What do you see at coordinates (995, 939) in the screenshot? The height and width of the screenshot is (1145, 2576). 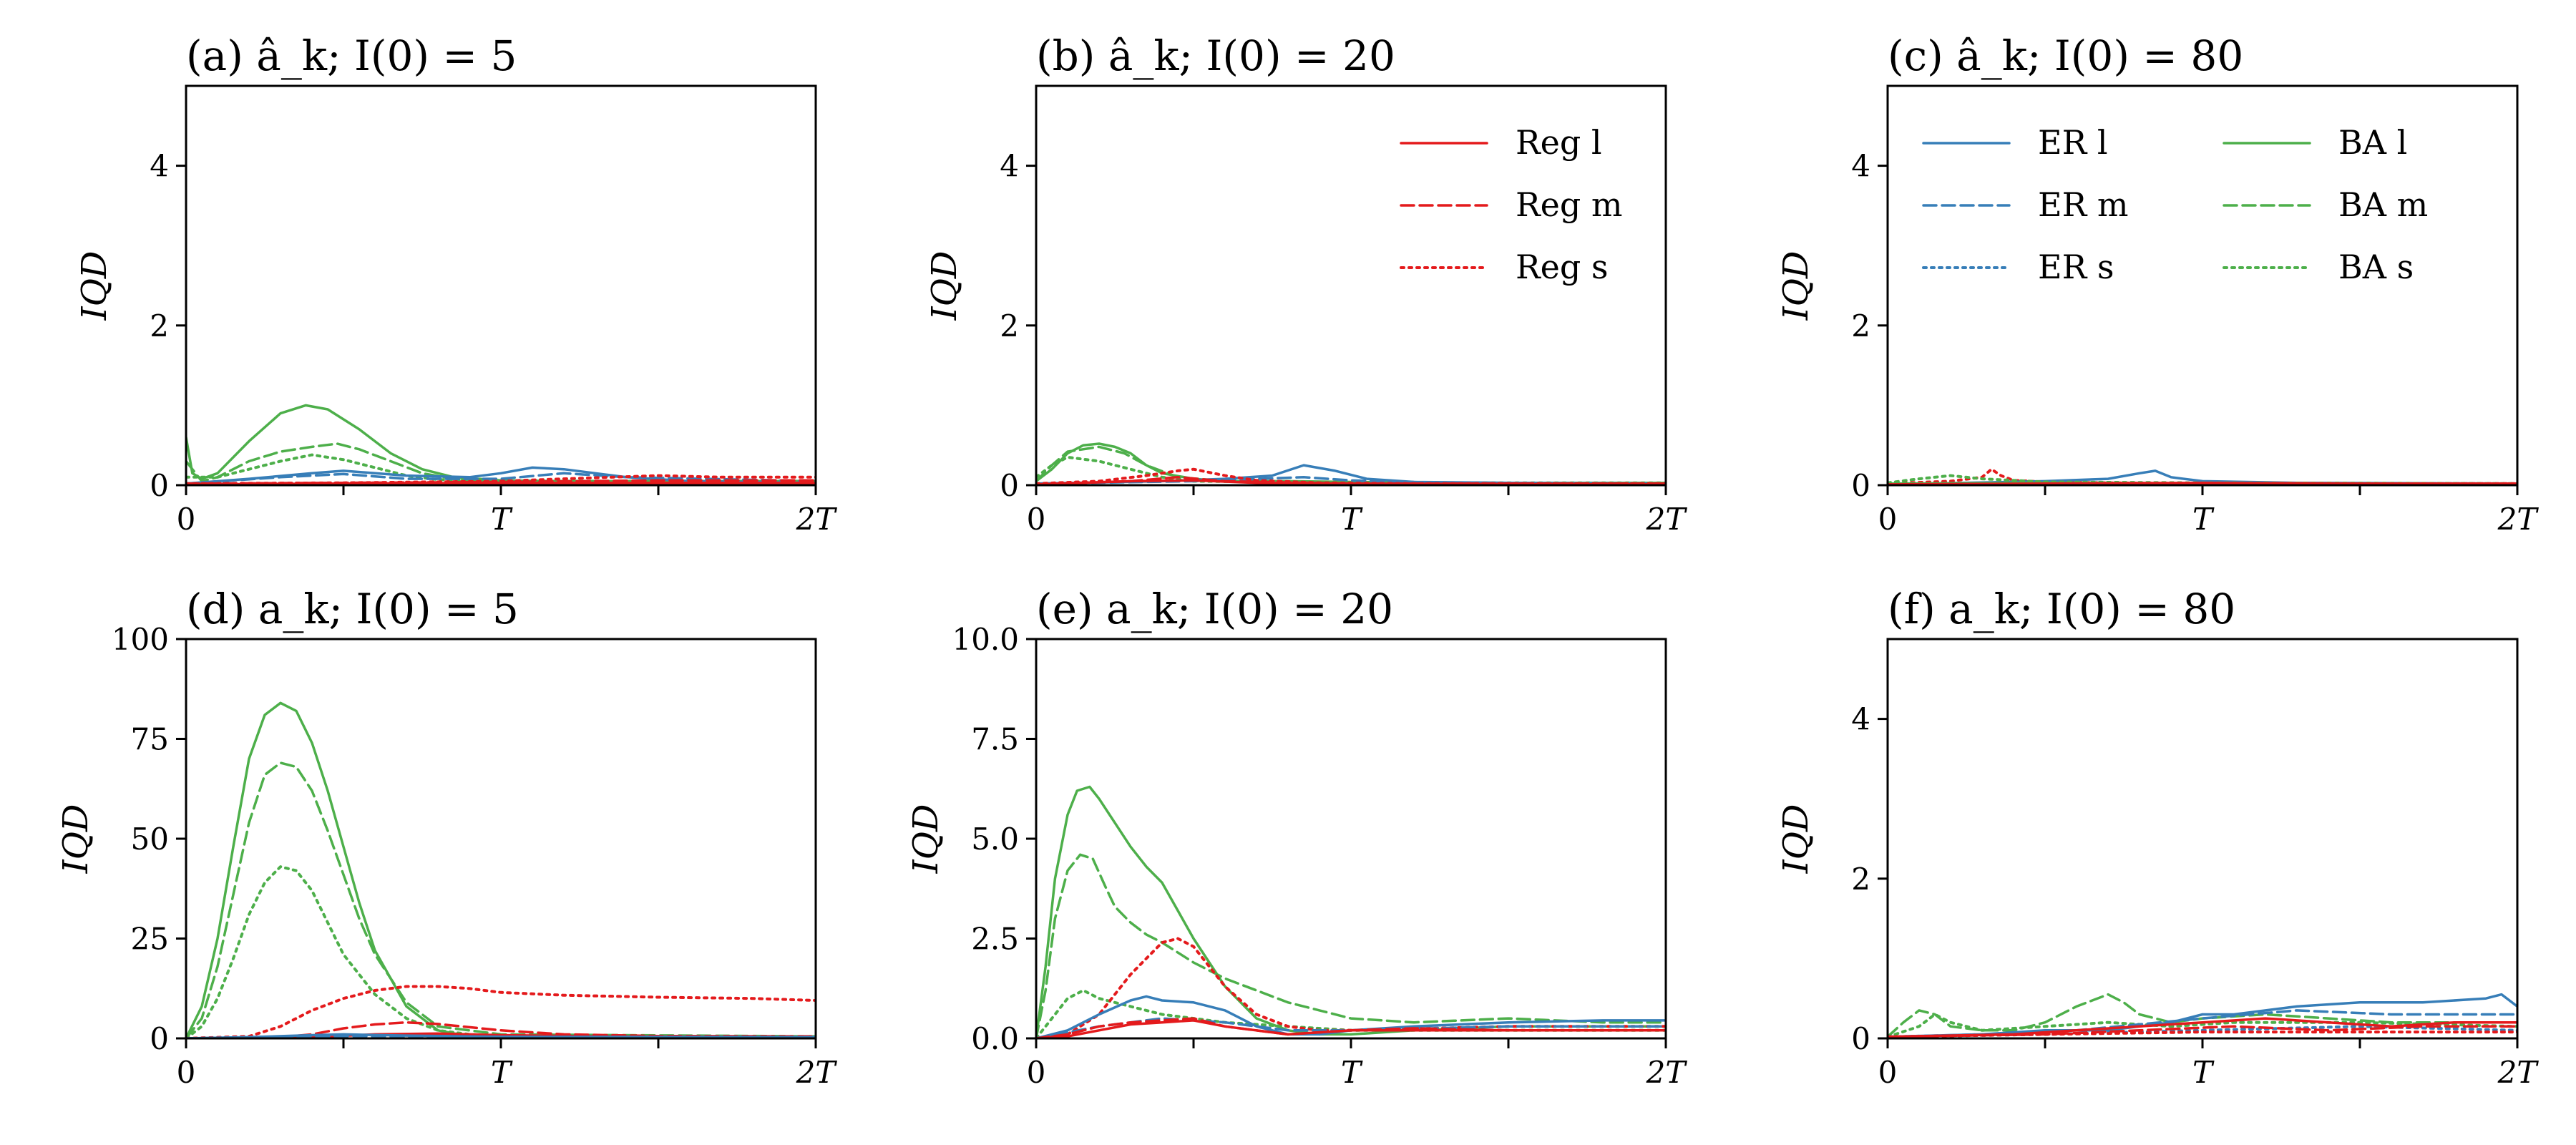 I see `y-tick-label: 2.5` at bounding box center [995, 939].